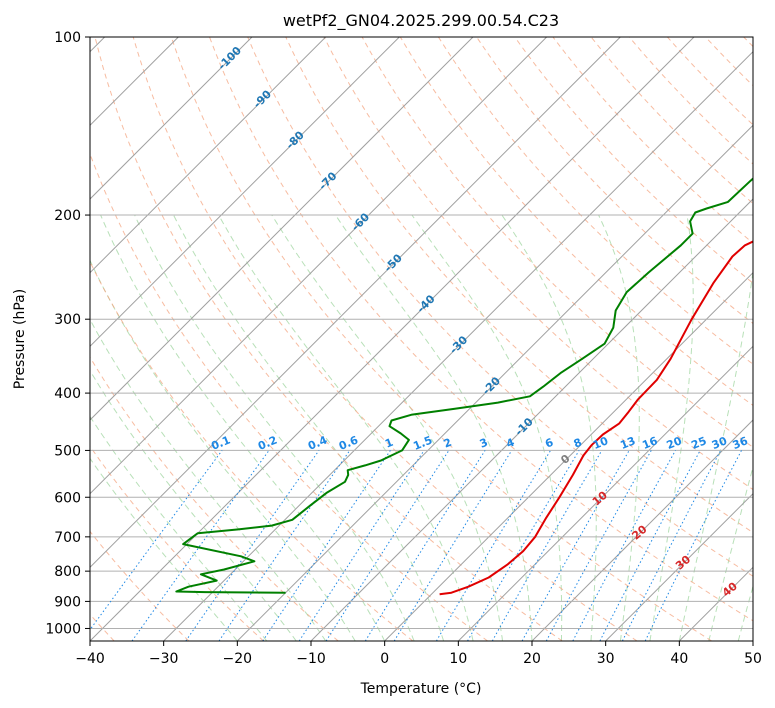 The width and height of the screenshot is (775, 708). What do you see at coordinates (753, 659) in the screenshot?
I see `x-tick-label: 50` at bounding box center [753, 659].